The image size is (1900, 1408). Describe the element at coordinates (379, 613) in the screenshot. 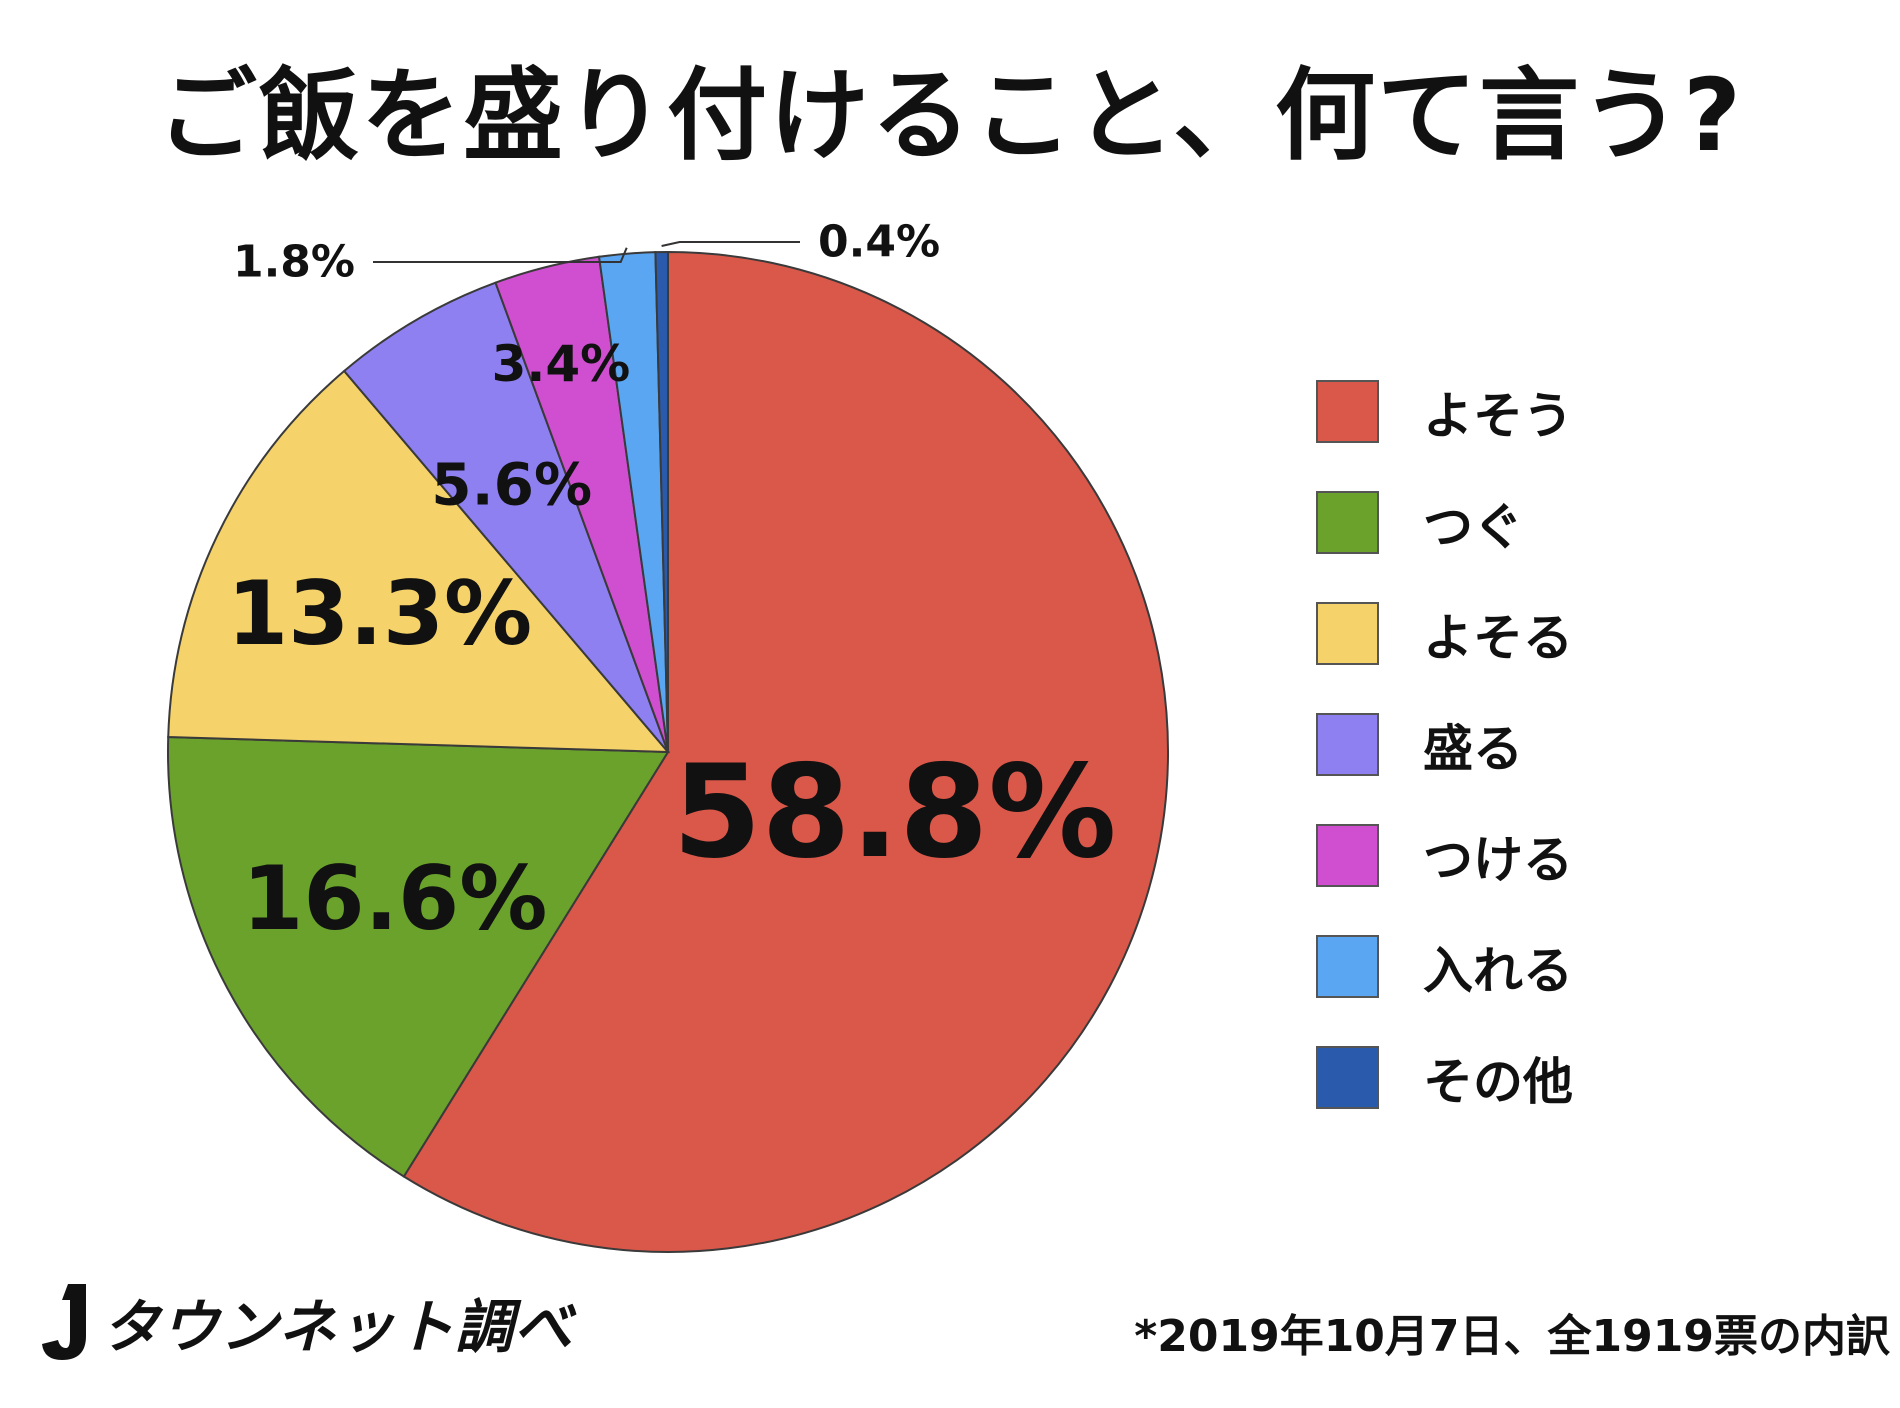

I see `slice-value-label: 13.3%` at that location.